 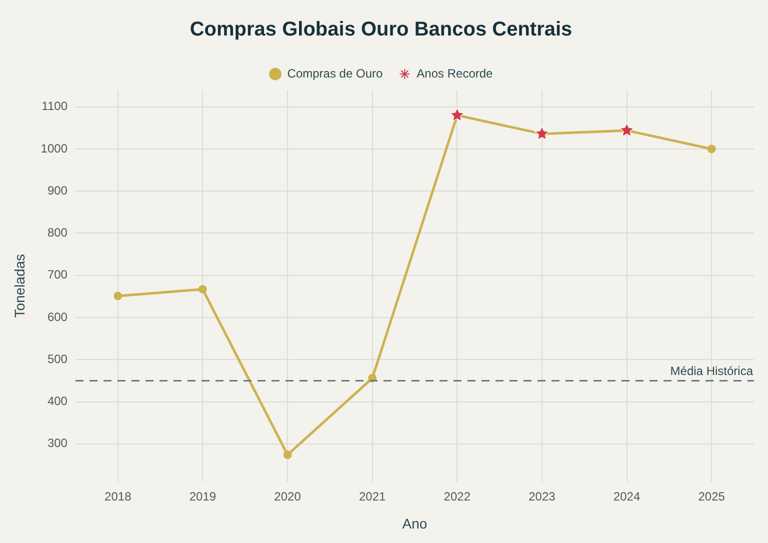 What do you see at coordinates (57, 443) in the screenshot?
I see `y-tick-label: 300` at bounding box center [57, 443].